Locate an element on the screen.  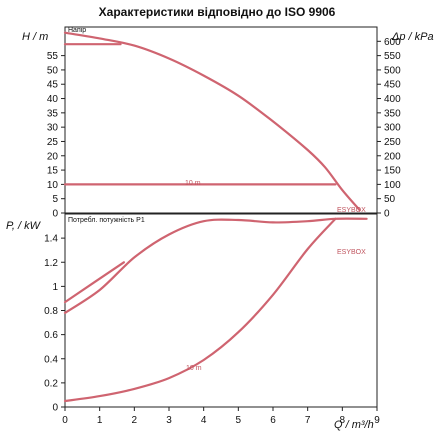
head-left-axis-title: H / m is located at coordinates (35, 37).